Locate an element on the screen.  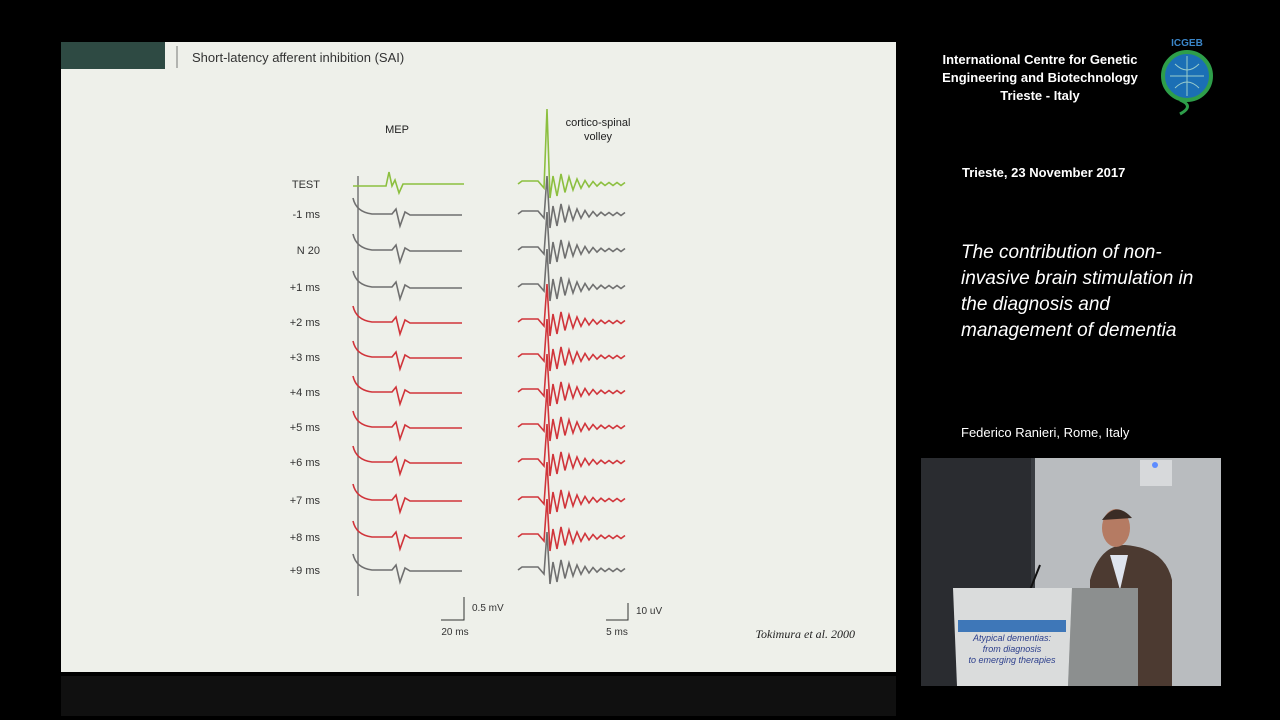
slide-title: Short-latency afferent inhibition (SAI) is located at coordinates (298, 57).